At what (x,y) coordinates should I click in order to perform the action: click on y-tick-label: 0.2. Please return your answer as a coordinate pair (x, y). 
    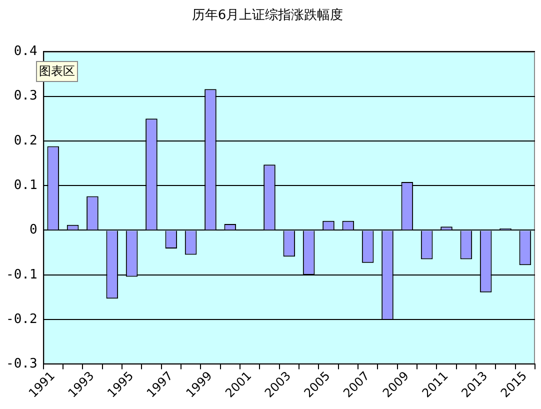
    Looking at the image, I should click on (26, 140).